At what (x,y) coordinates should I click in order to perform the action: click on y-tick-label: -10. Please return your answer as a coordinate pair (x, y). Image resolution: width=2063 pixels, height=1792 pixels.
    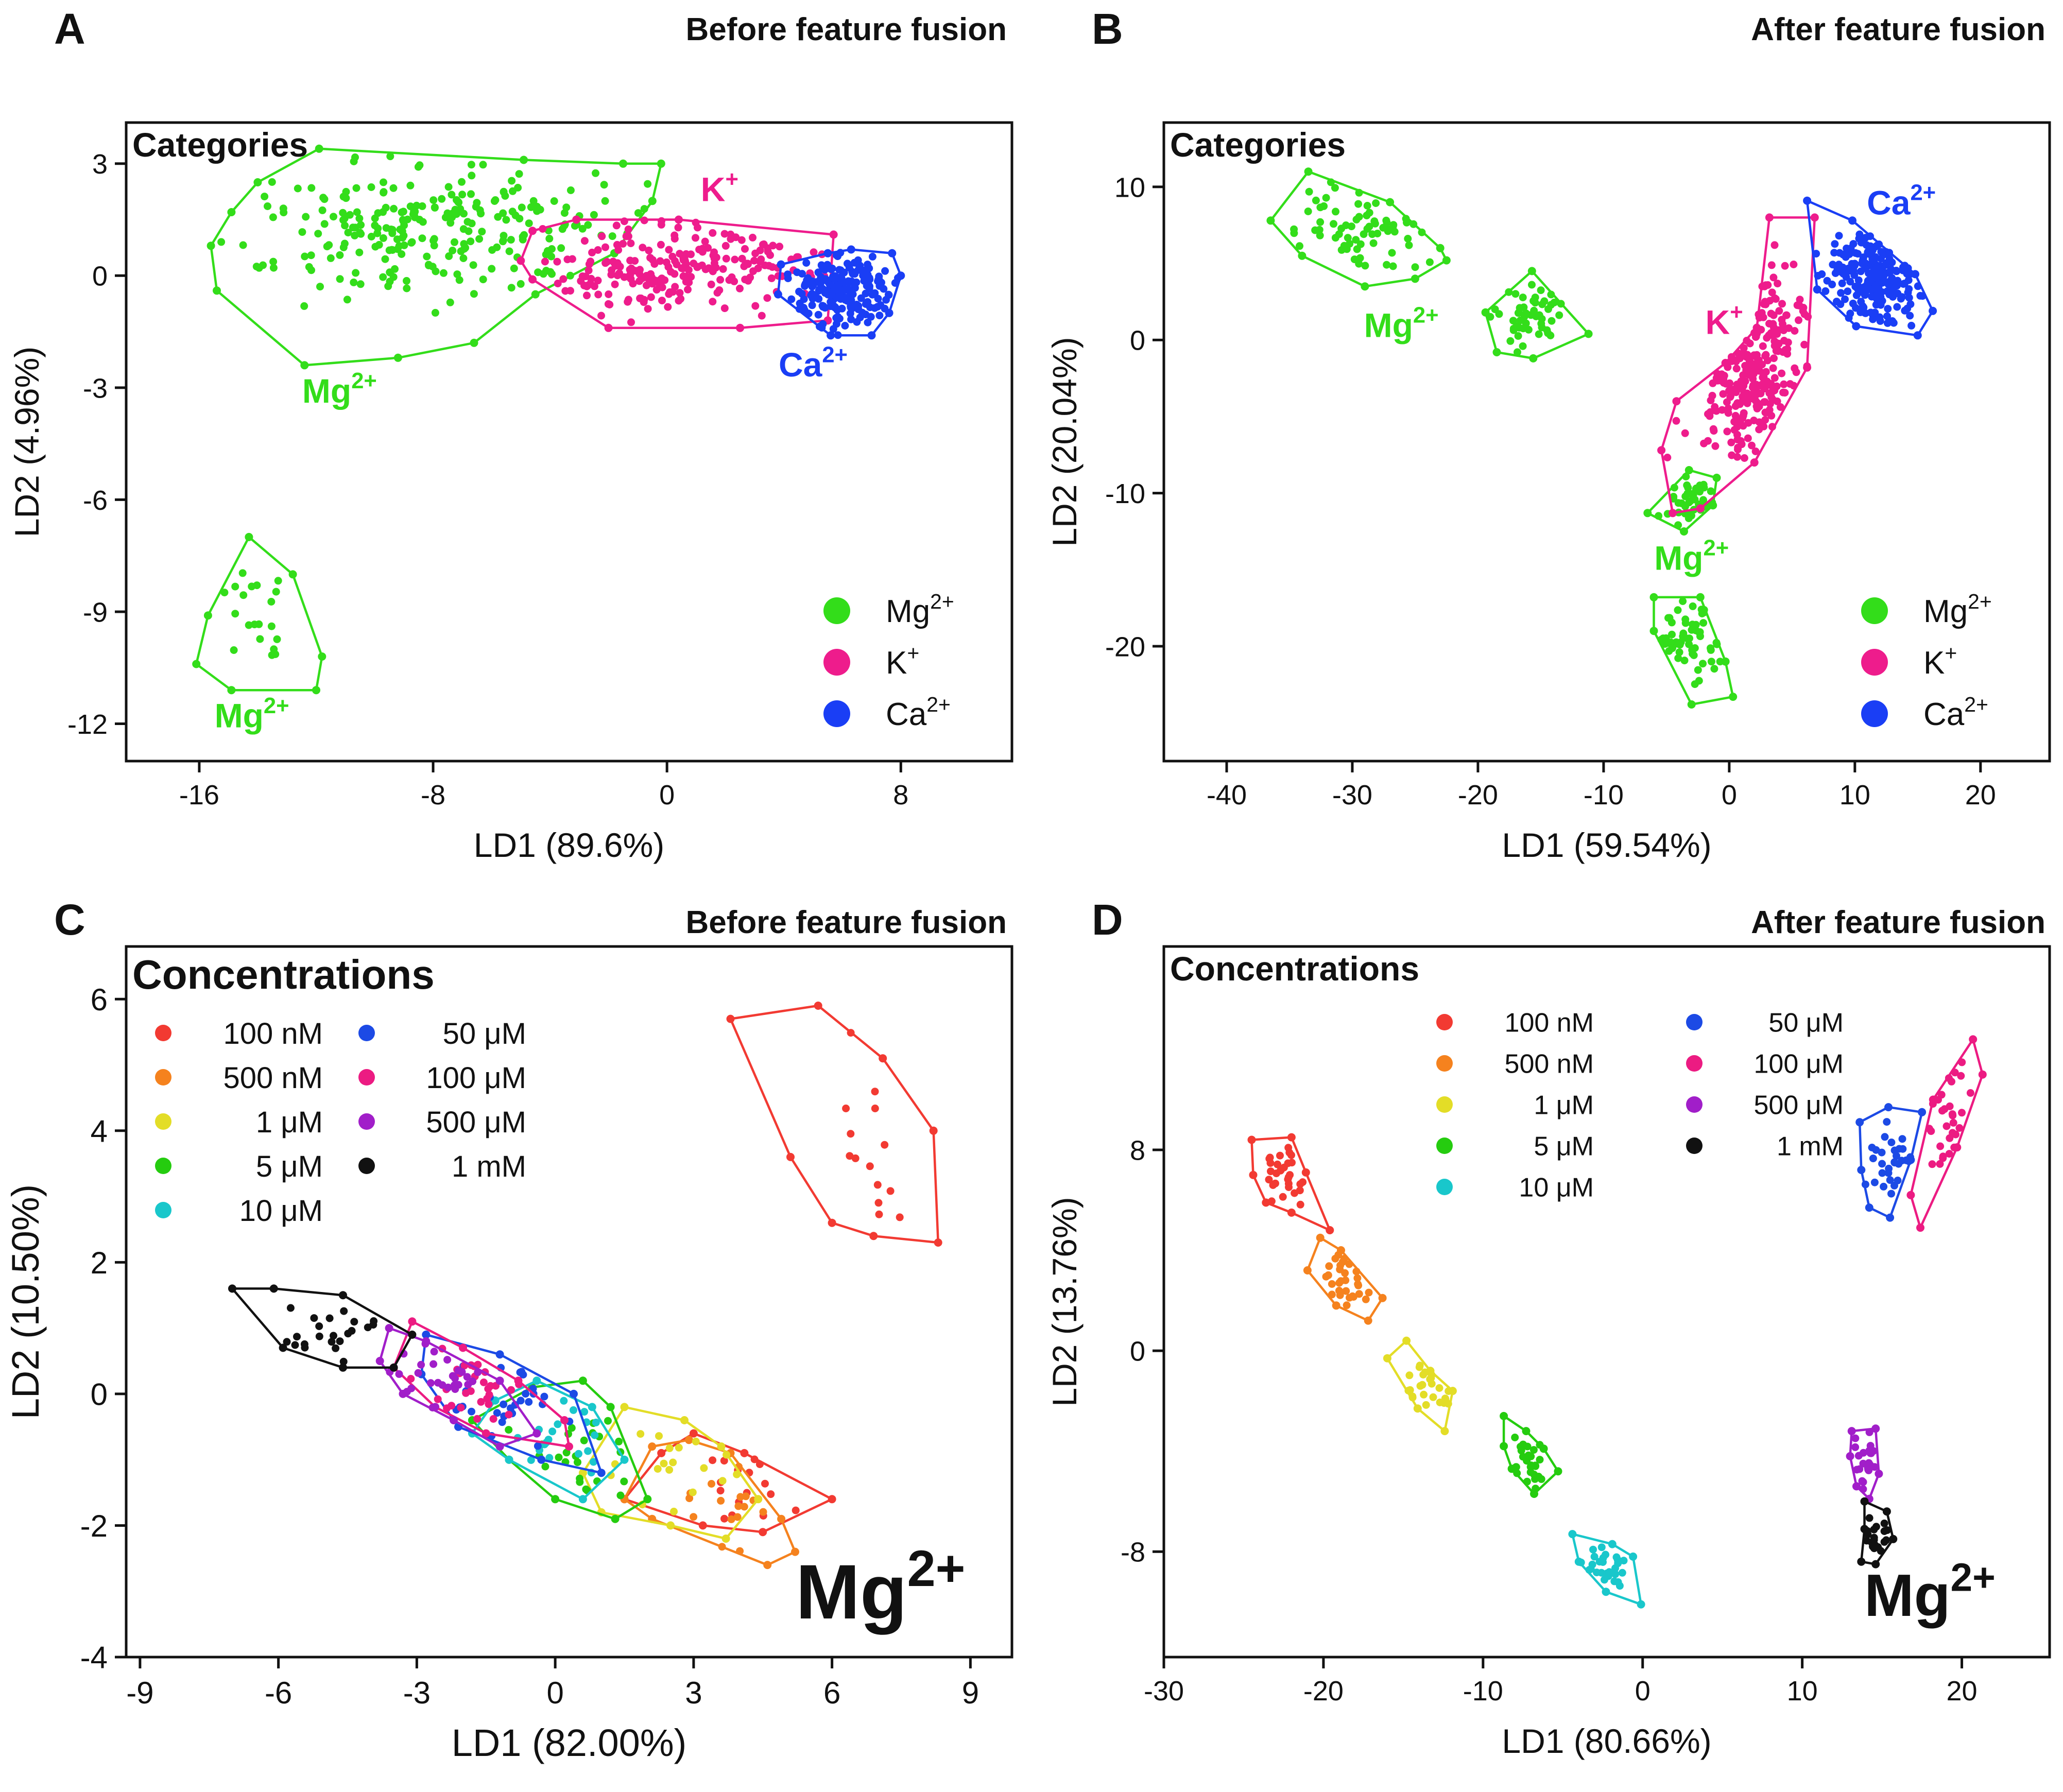
    Looking at the image, I should click on (1125, 493).